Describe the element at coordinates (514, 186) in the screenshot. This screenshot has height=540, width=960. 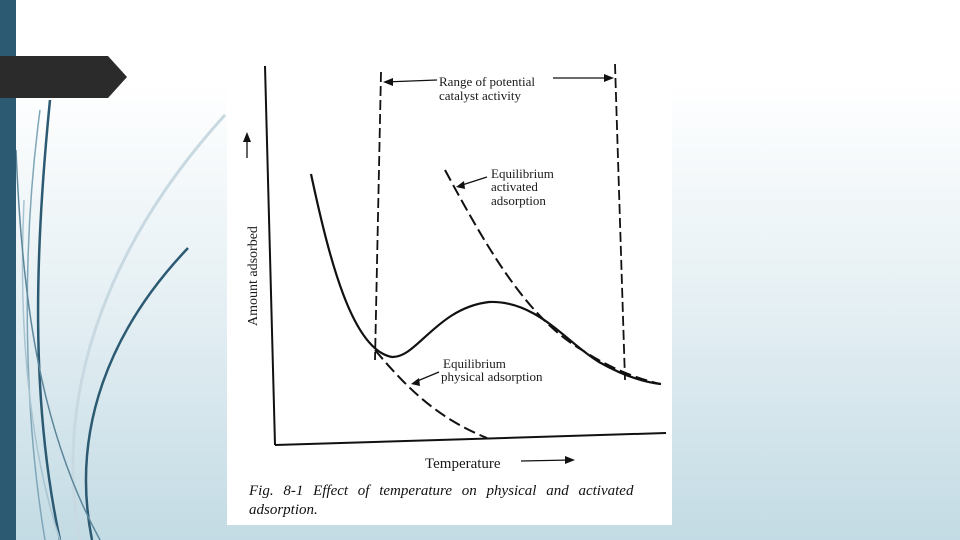
I see `activated-label-line2: activated` at that location.